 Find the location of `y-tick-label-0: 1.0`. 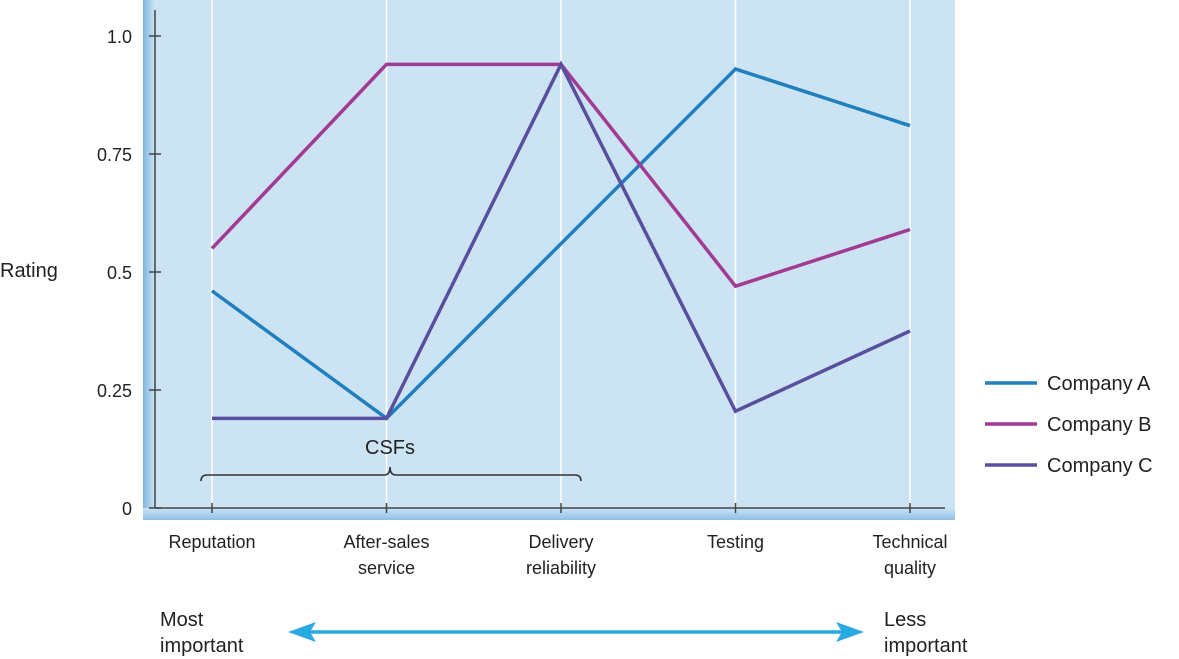

y-tick-label-0: 1.0 is located at coordinates (119, 37).